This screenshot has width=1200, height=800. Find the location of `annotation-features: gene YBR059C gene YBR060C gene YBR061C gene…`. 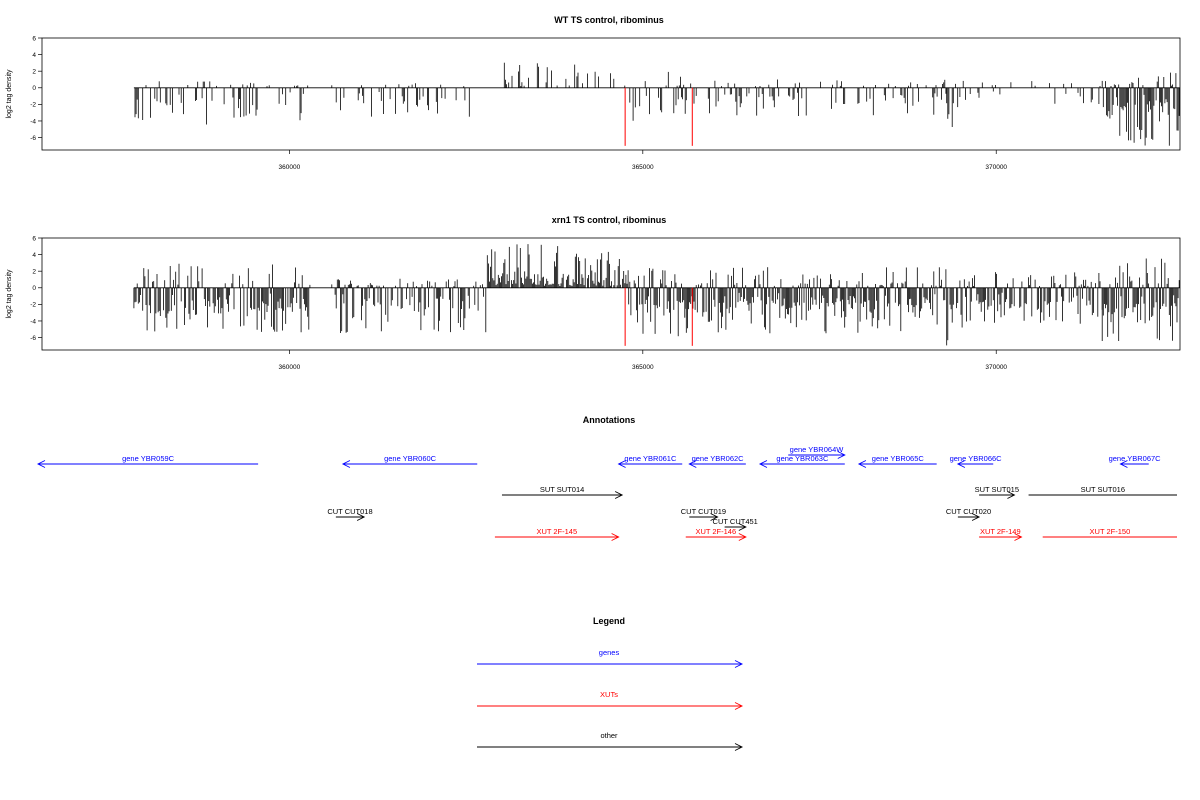

annotation-features: gene YBR059C gene YBR060C gene YBR061C gene… is located at coordinates (606, 493).